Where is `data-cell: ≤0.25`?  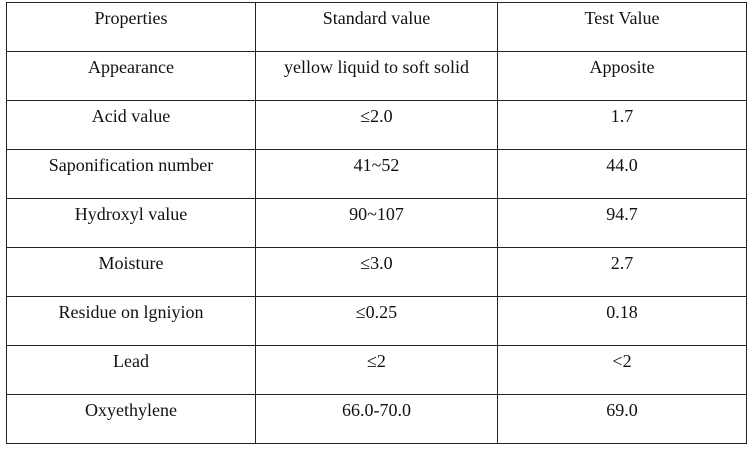
data-cell: ≤0.25 is located at coordinates (376, 321).